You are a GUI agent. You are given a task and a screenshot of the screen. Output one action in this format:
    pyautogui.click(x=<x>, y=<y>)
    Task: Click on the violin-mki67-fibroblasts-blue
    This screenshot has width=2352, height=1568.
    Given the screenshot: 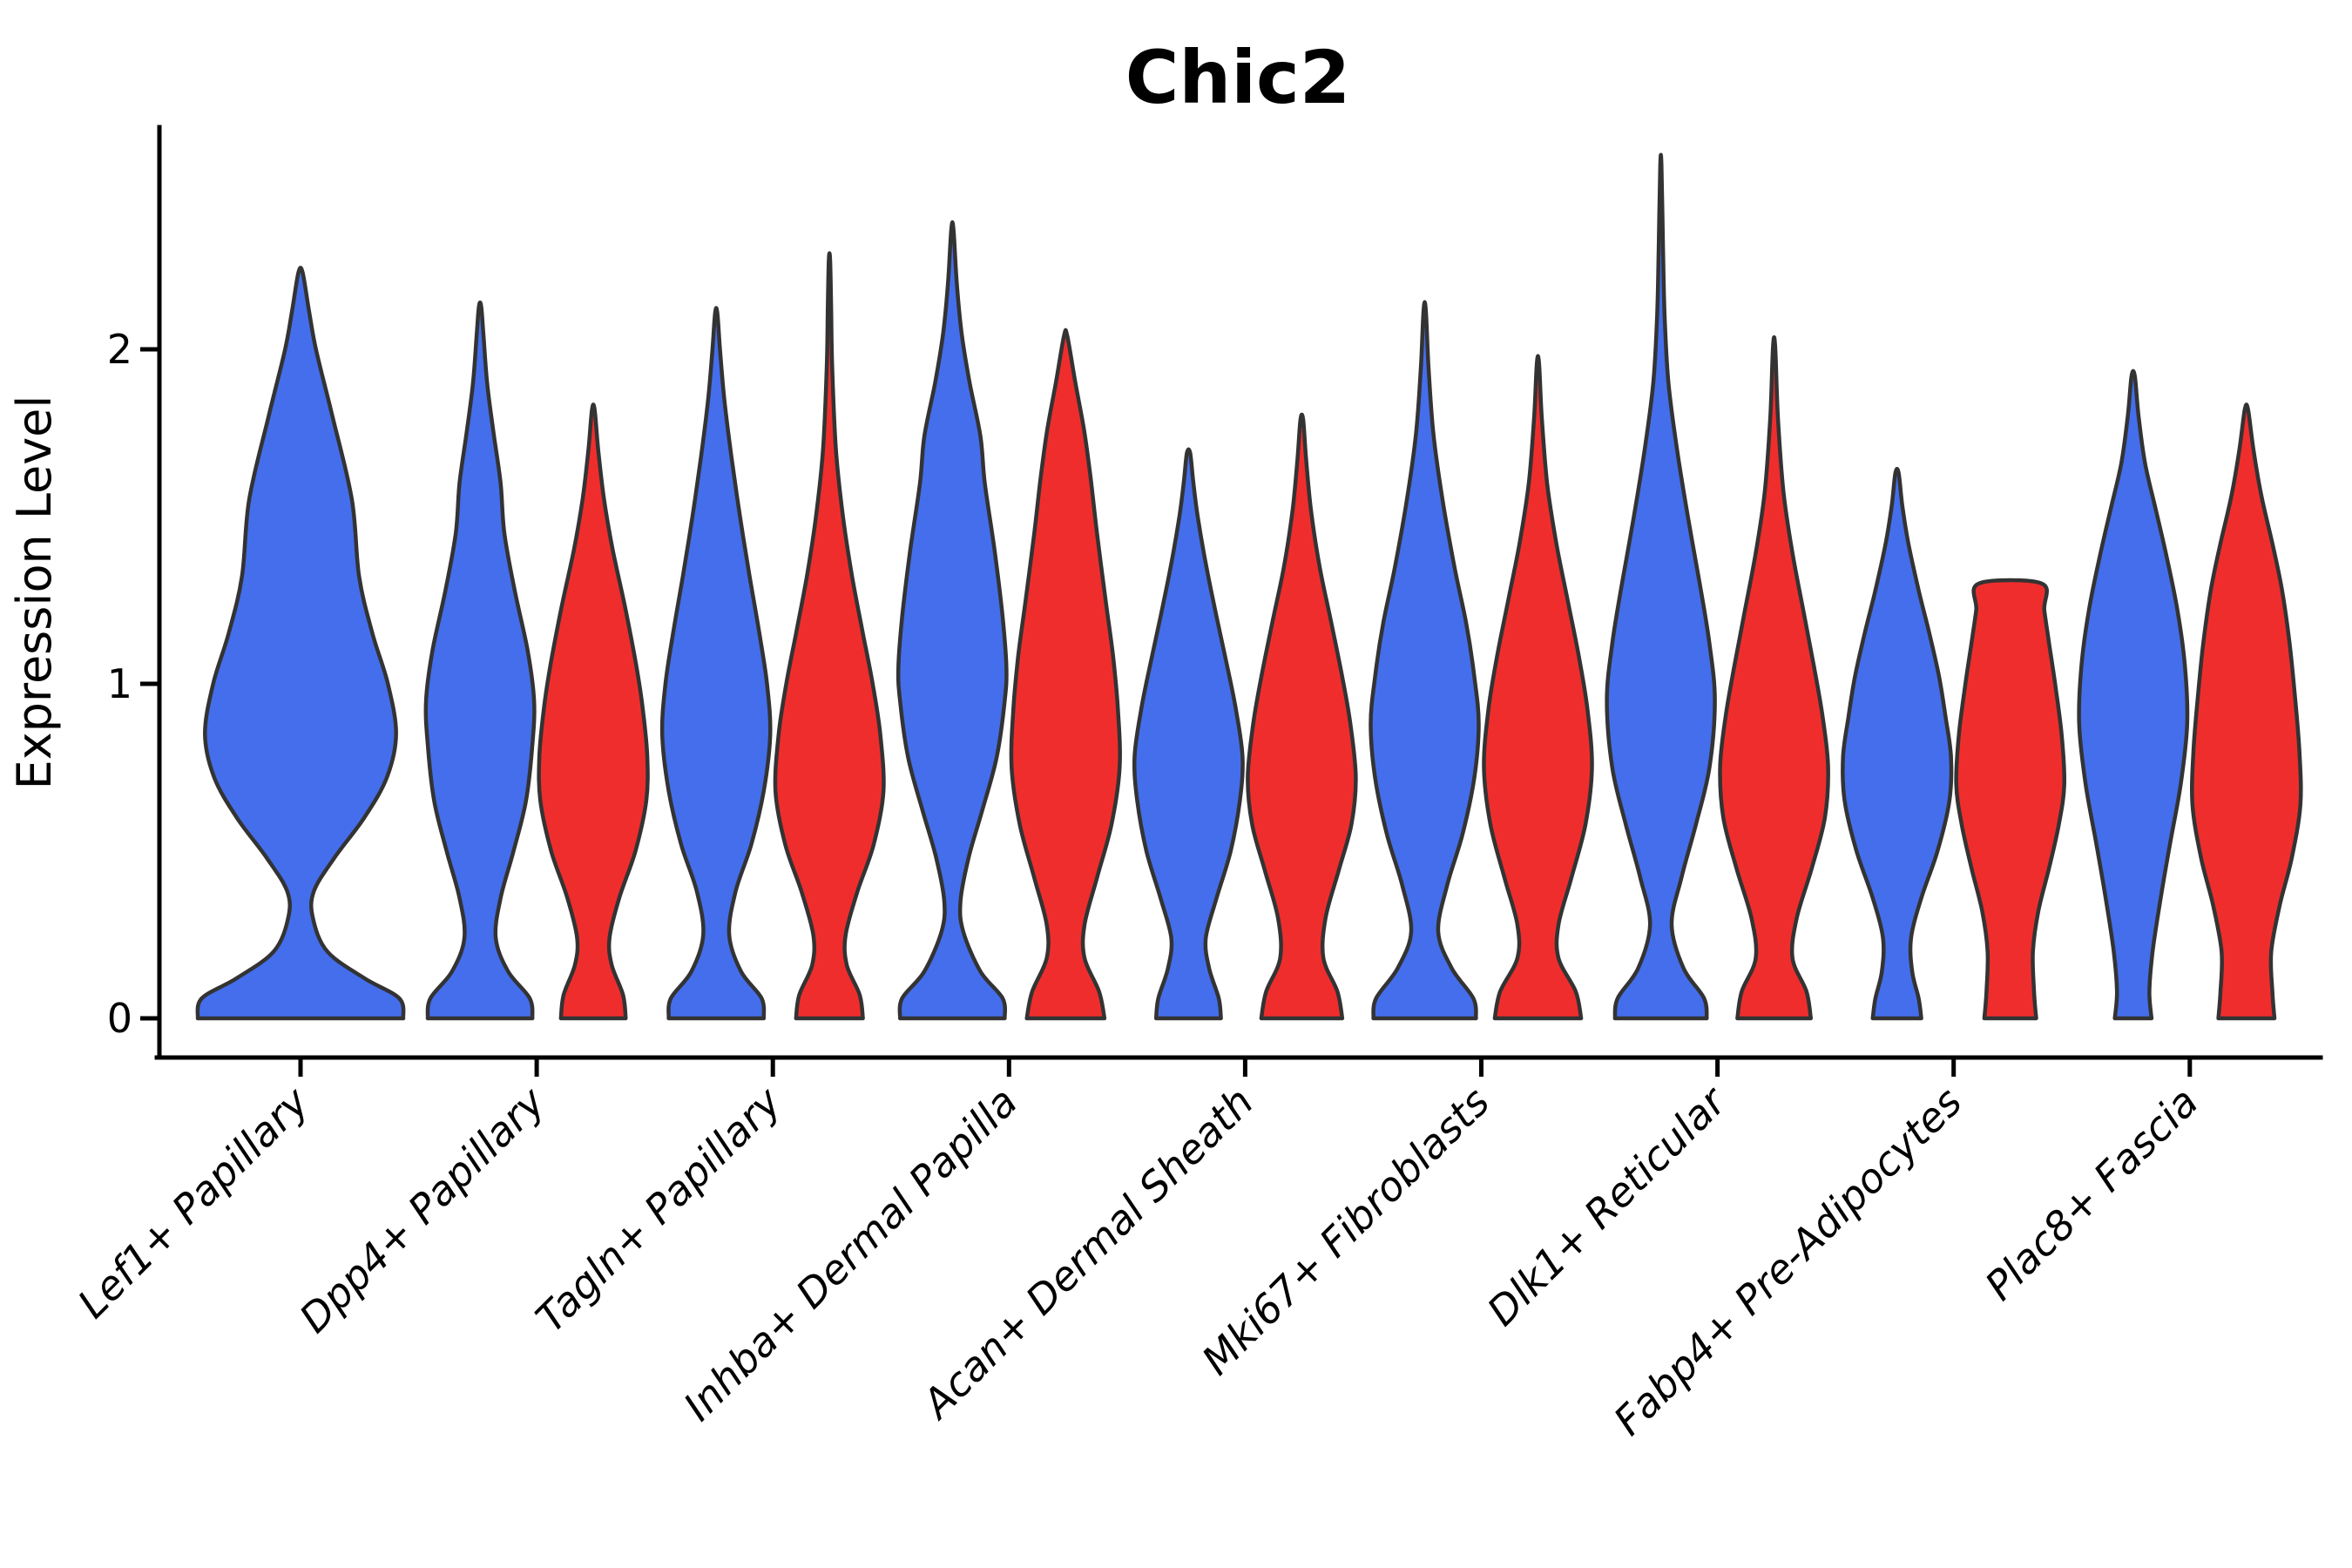 What is the action you would take?
    pyautogui.click(x=1425, y=660)
    